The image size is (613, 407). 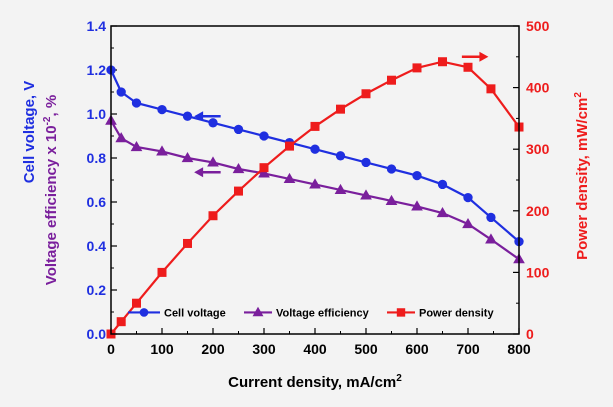 I want to click on legend-item-cell-voltage: Cell voltage, so click(x=177, y=313).